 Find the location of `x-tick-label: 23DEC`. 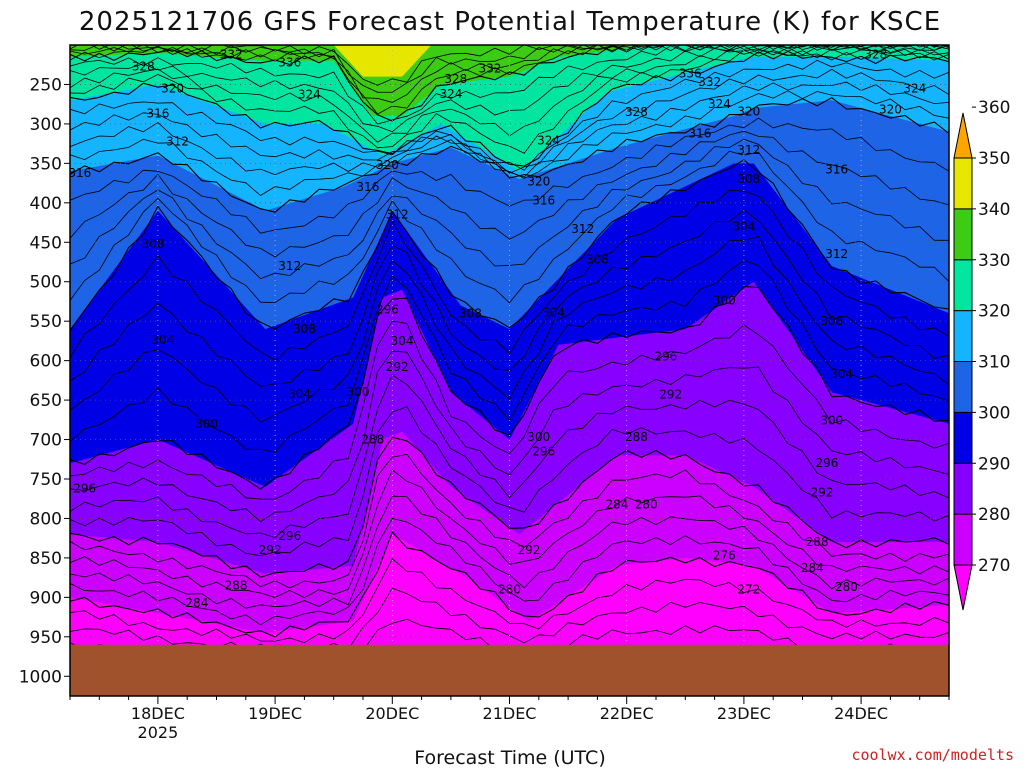

x-tick-label: 23DEC is located at coordinates (744, 713).